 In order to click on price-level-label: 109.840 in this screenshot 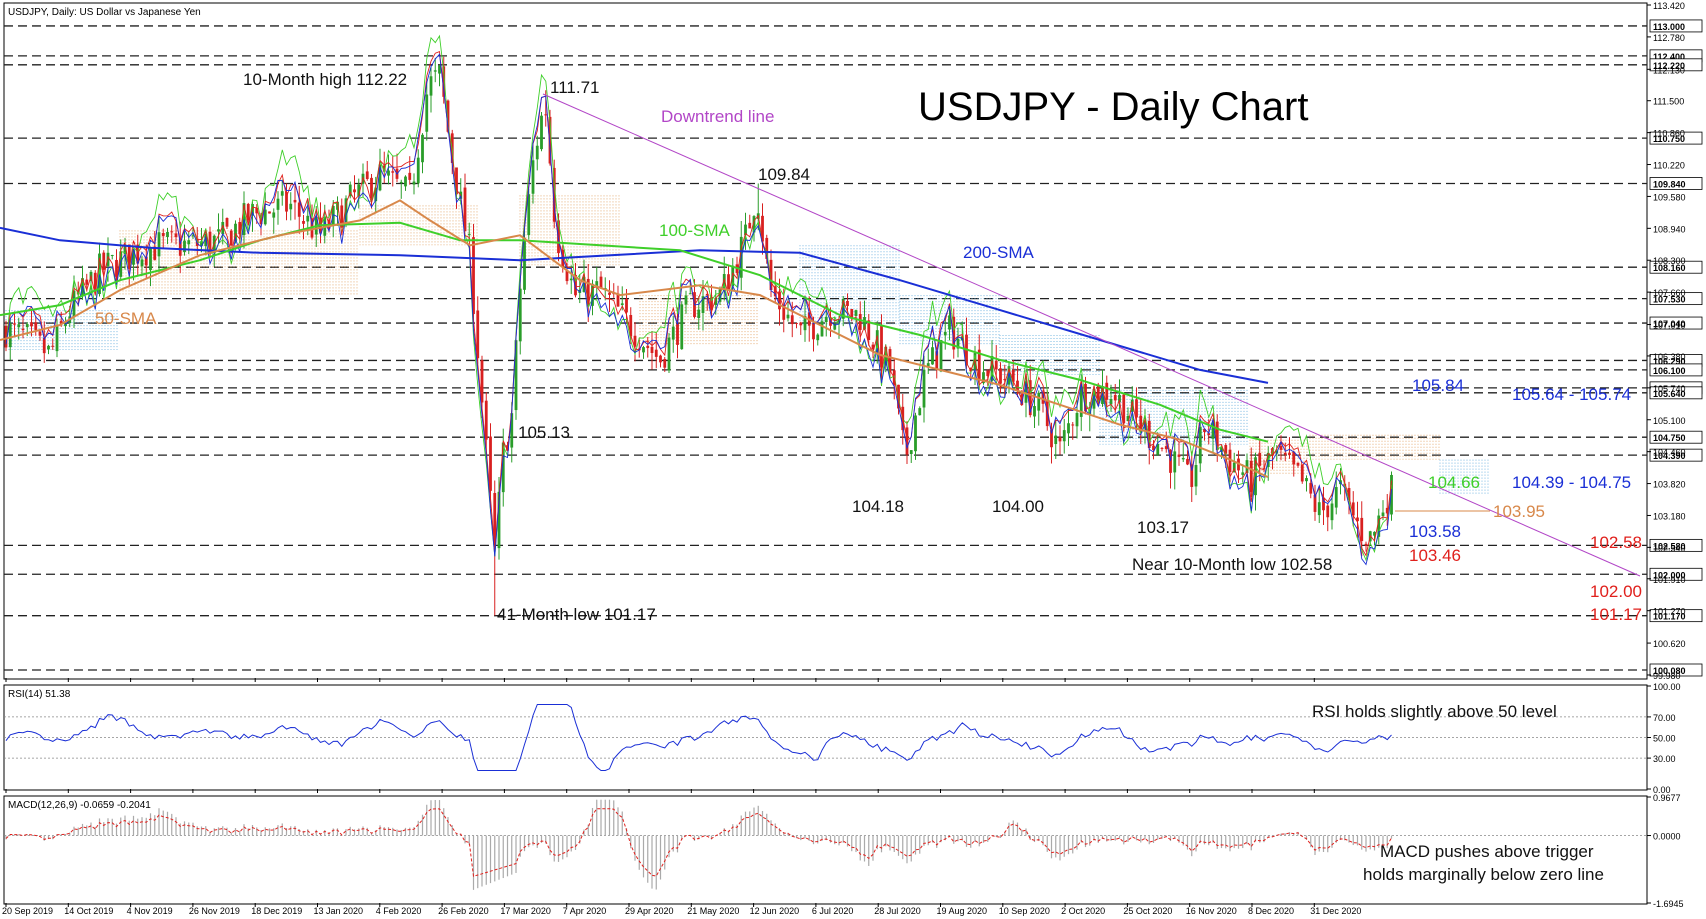, I will do `click(1669, 184)`.